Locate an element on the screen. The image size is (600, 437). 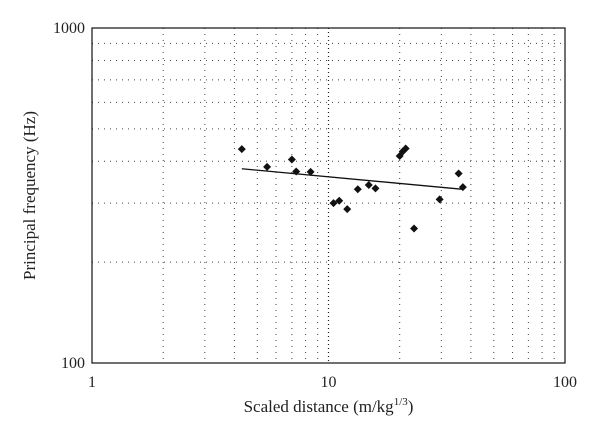
data-points is located at coordinates (352, 188).